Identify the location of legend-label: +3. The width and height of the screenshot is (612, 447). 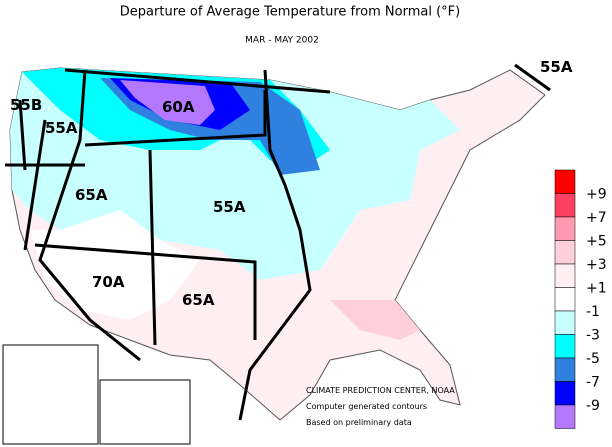
(596, 265).